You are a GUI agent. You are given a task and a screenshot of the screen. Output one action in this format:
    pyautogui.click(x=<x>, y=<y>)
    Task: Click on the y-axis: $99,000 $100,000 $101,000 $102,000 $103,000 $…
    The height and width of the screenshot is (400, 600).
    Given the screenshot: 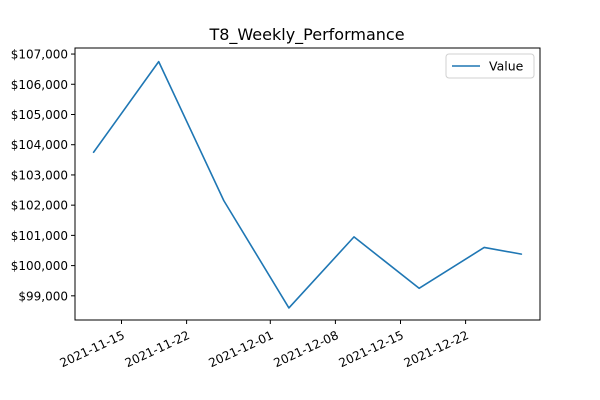 What is the action you would take?
    pyautogui.click(x=43, y=175)
    